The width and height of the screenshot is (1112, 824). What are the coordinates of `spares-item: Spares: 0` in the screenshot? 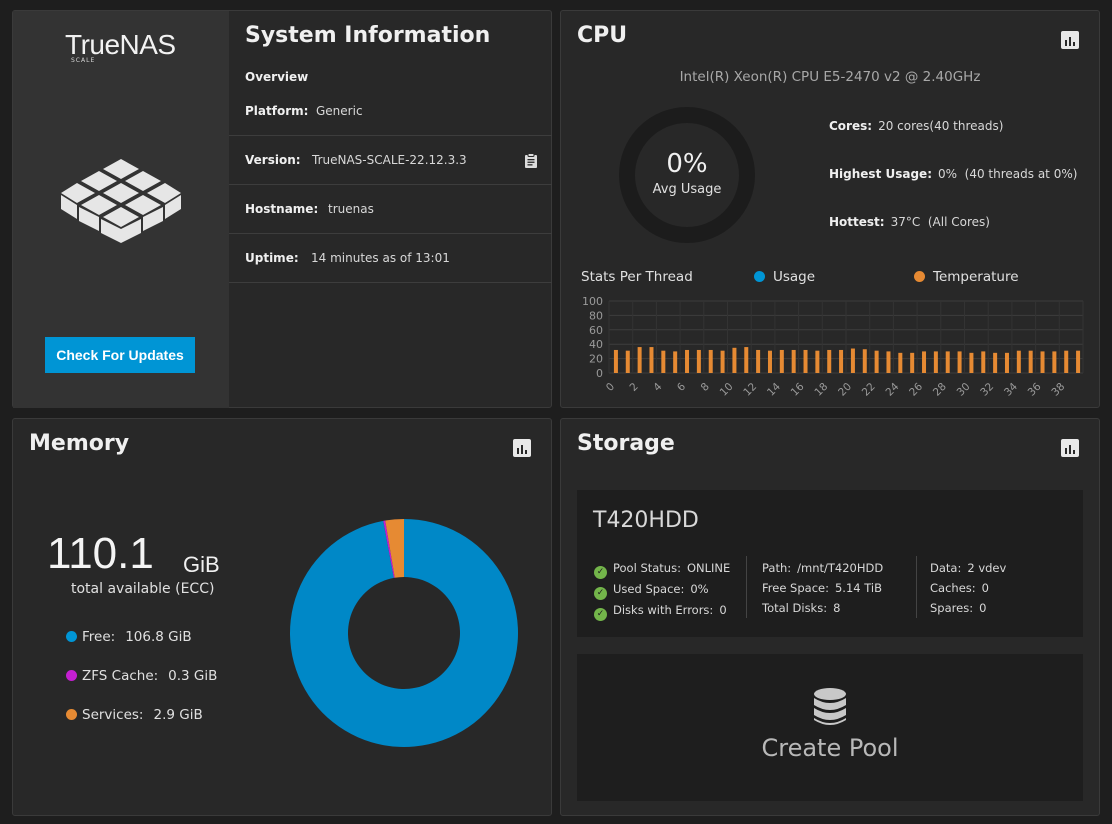 It's located at (968, 608).